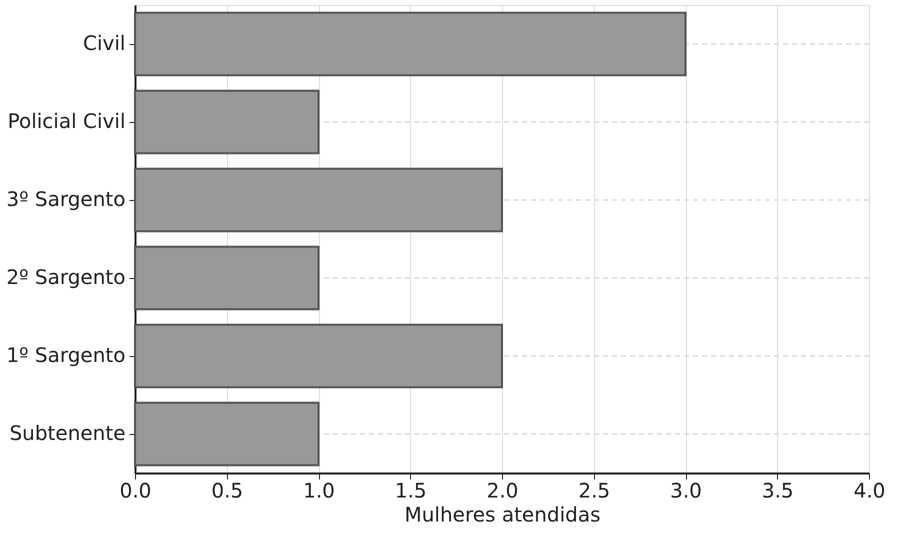 The height and width of the screenshot is (535, 899). What do you see at coordinates (66, 355) in the screenshot?
I see `y-tick-label: 1º Sargento` at bounding box center [66, 355].